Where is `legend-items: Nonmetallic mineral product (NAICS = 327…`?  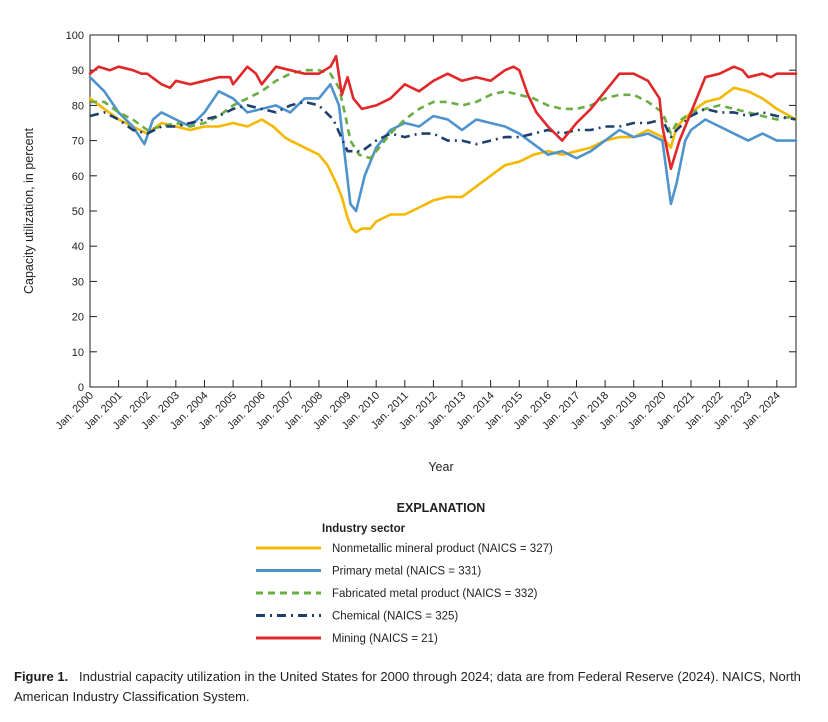 legend-items: Nonmetallic mineral product (NAICS = 327… is located at coordinates (404, 594).